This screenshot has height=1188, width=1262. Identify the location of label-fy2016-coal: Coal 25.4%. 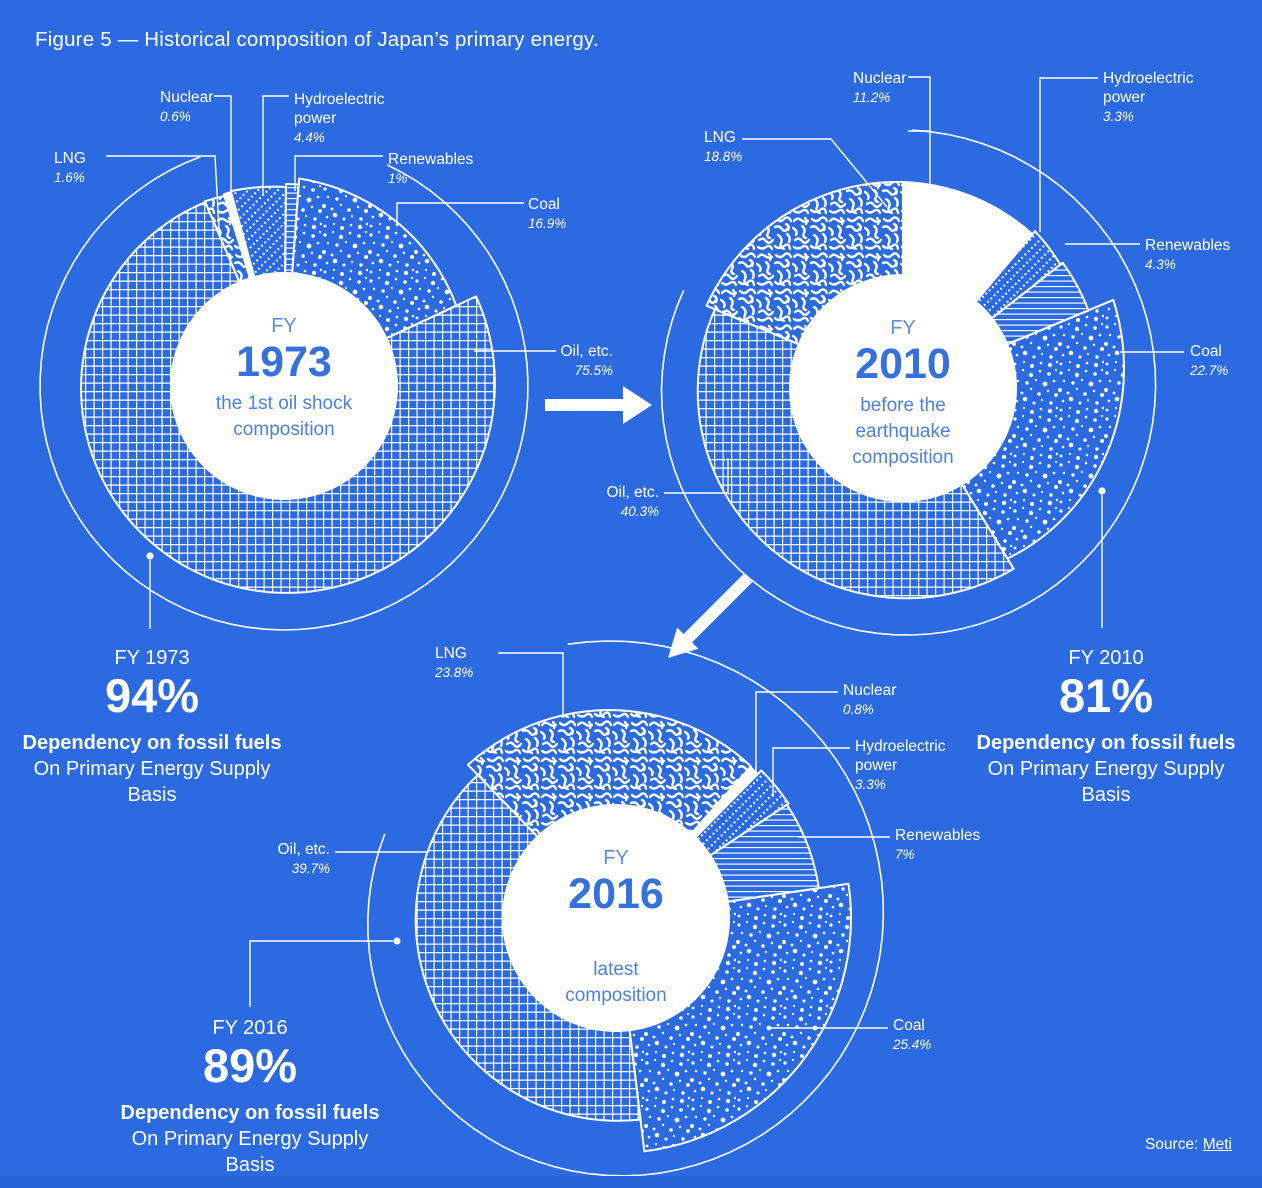
(912, 1034).